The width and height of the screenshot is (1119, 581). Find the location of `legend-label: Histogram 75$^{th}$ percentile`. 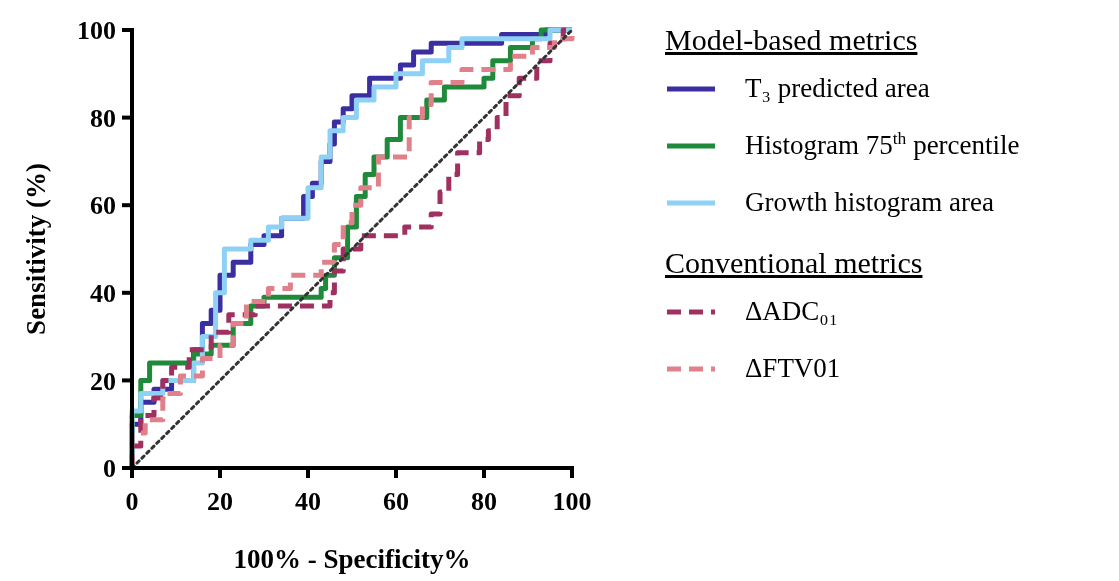

legend-label: Histogram 75$^{th}$ percentile is located at coordinates (882, 144).